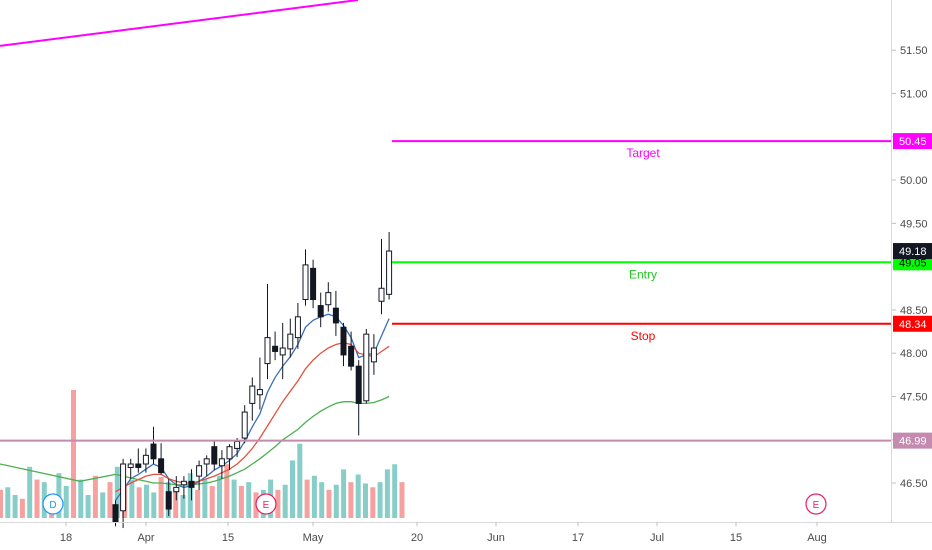  I want to click on price-tick-label: 48.00, so click(914, 354).